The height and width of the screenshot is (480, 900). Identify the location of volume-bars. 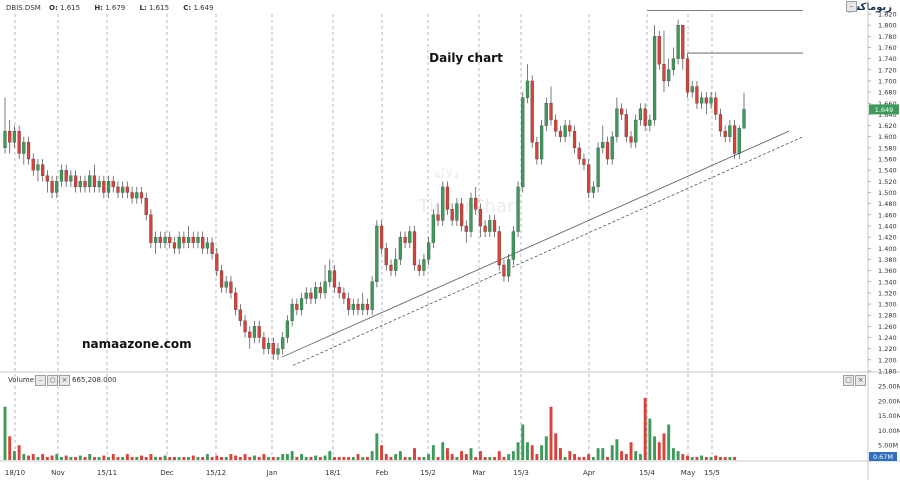
(370, 428).